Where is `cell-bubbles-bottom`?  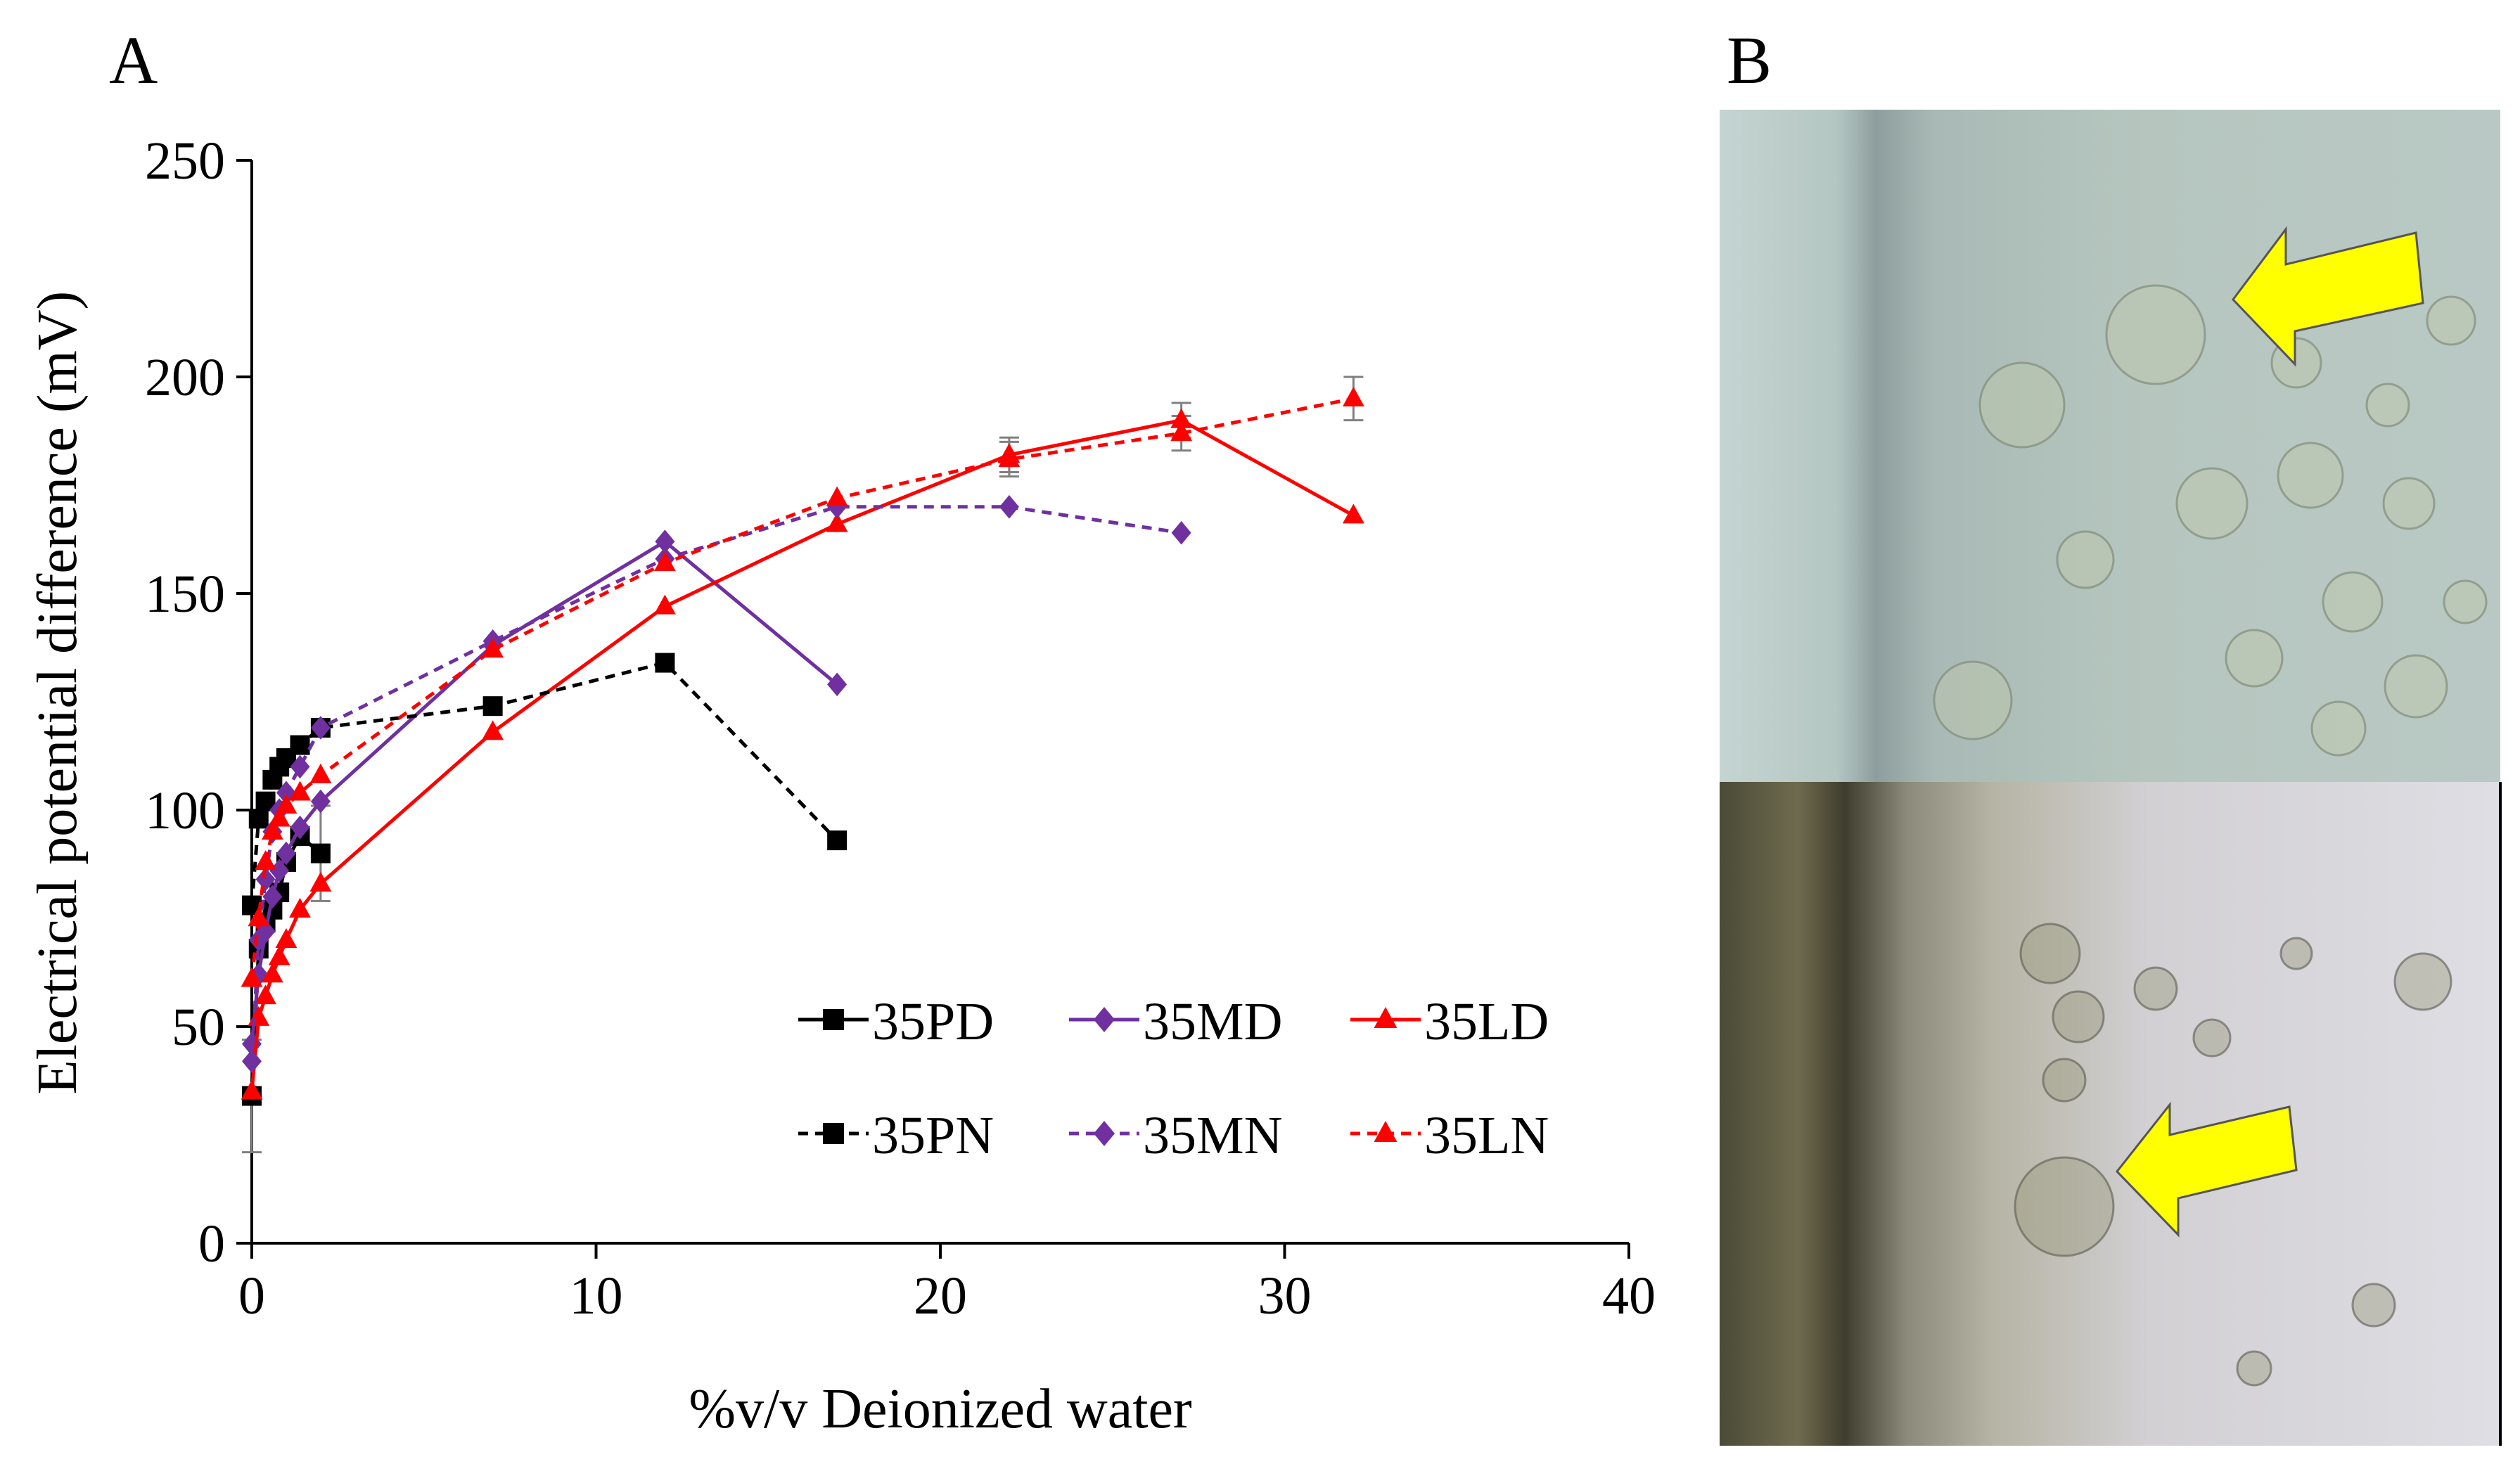 cell-bubbles-bottom is located at coordinates (2233, 1155).